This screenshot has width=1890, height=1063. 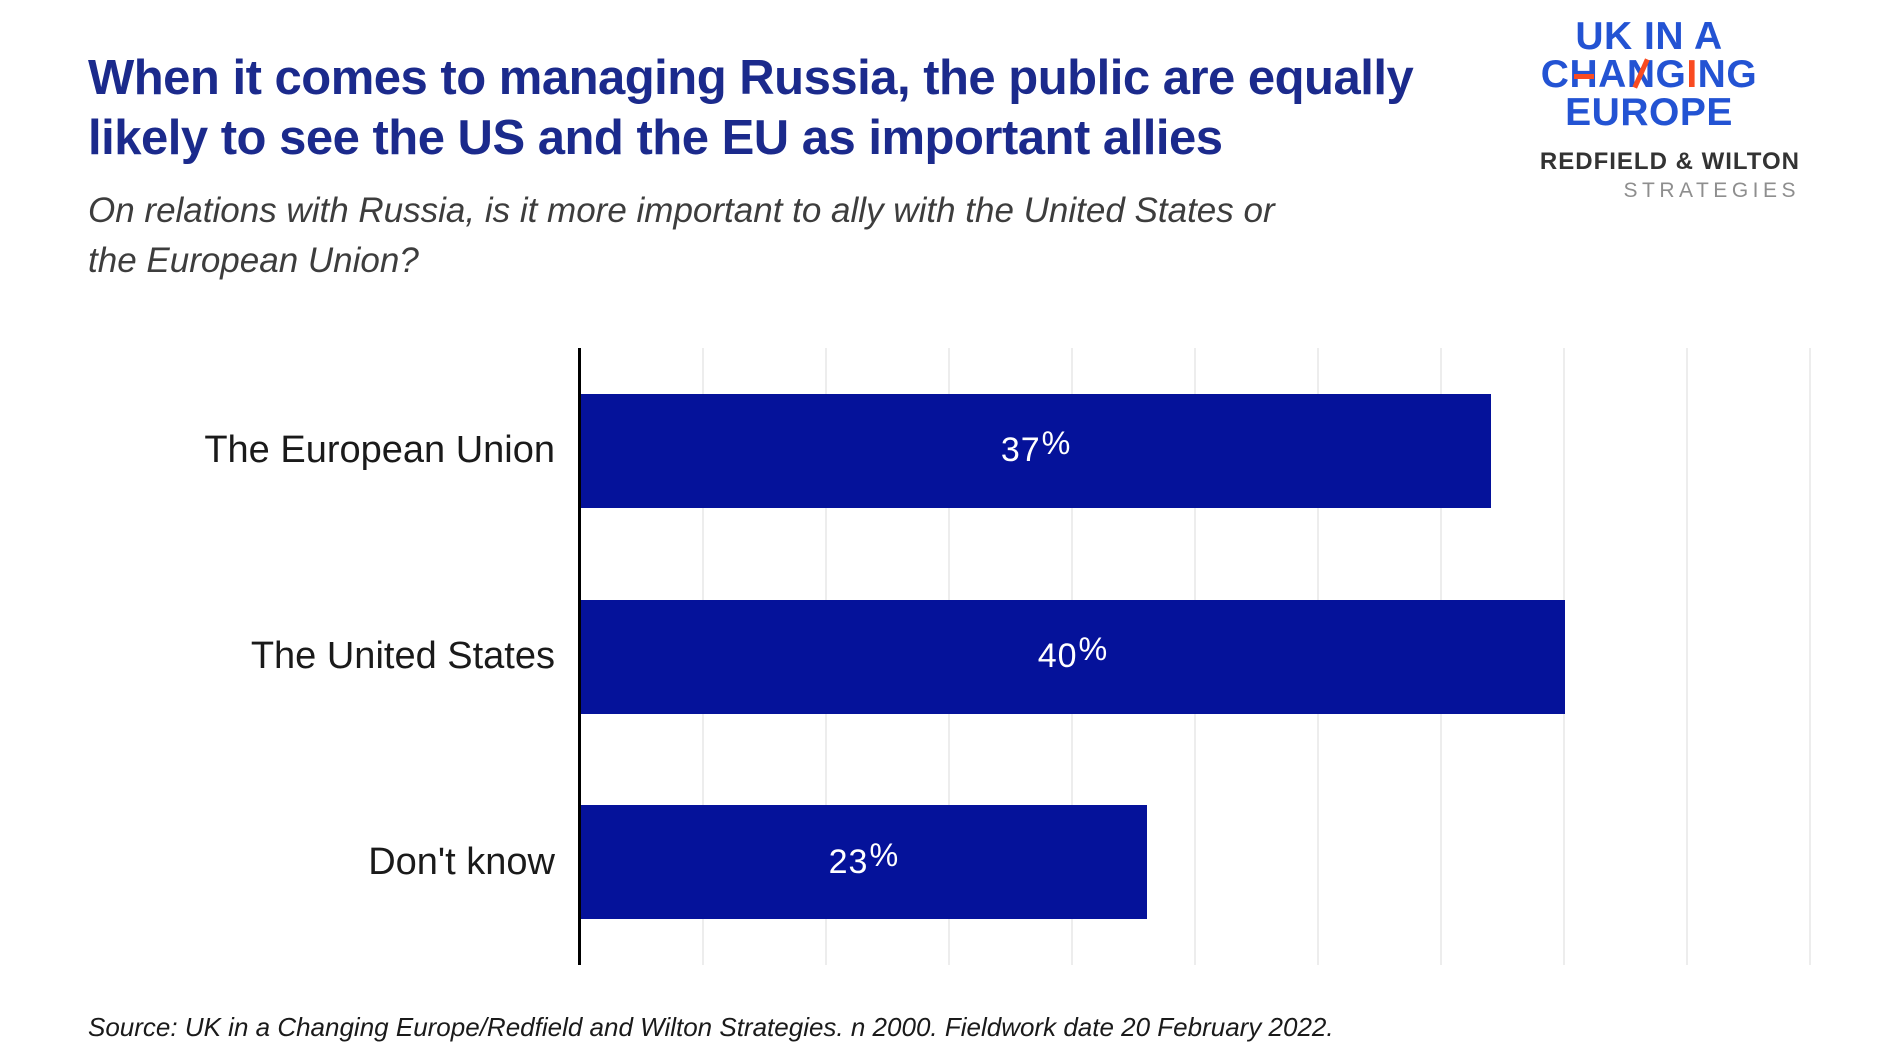 I want to click on bar-value-label-don-t-know: 23%, so click(x=864, y=858).